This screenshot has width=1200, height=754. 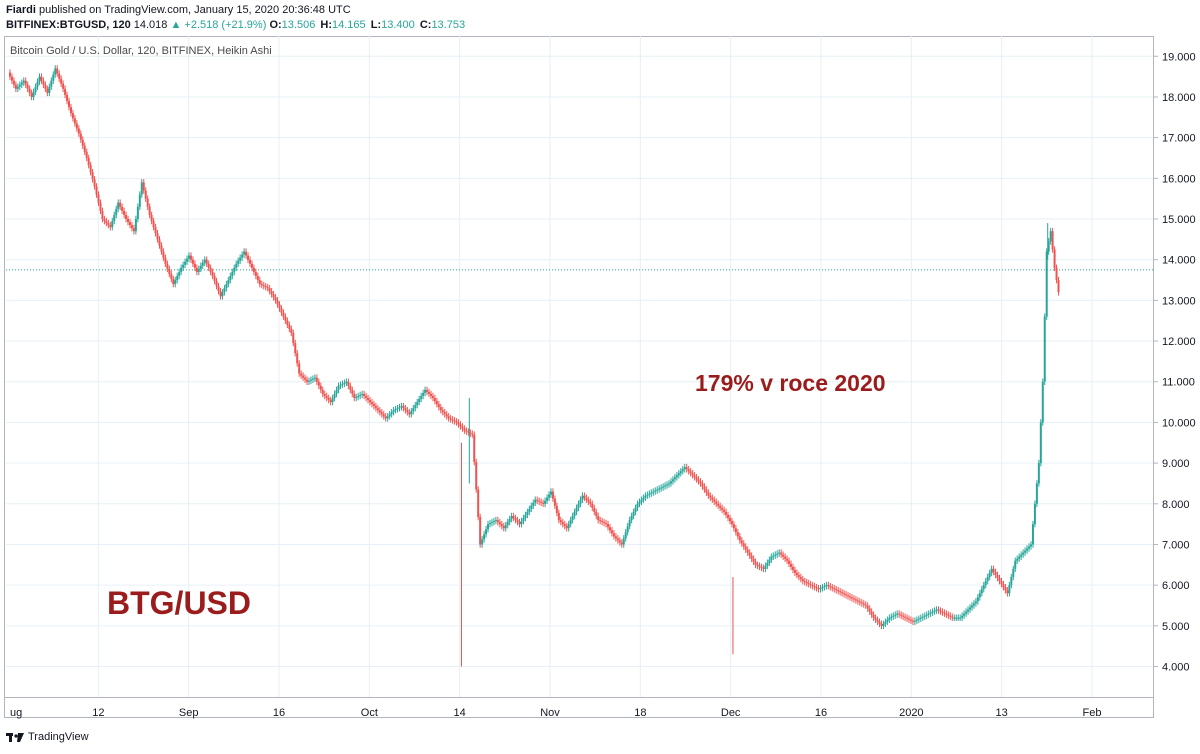 I want to click on brand-name: TradingView, so click(x=58, y=737).